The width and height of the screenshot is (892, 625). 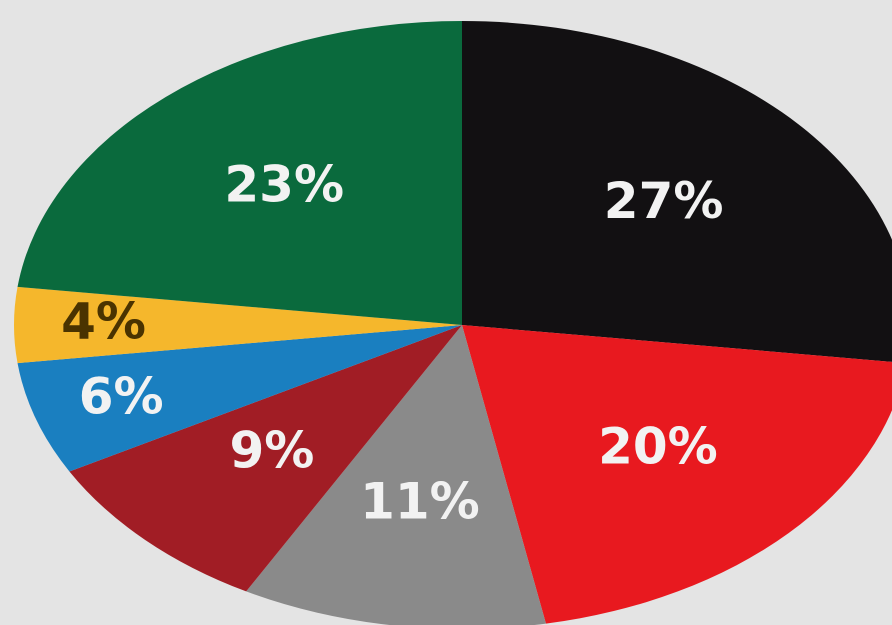 I want to click on slice-label: 6%, so click(x=121, y=397).